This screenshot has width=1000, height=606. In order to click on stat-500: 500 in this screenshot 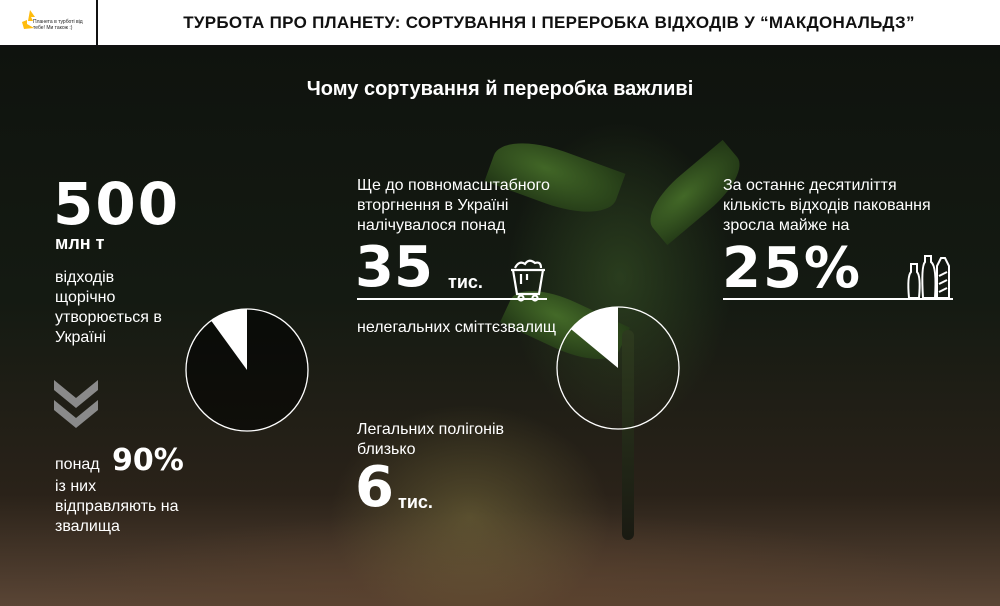, I will do `click(117, 204)`.